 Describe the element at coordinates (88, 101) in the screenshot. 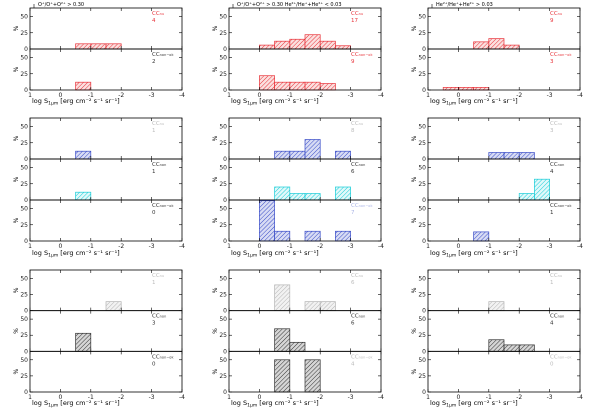

I see `x-axis-label-units: [erg cm⁻² s⁻¹ sr⁻¹]` at that location.